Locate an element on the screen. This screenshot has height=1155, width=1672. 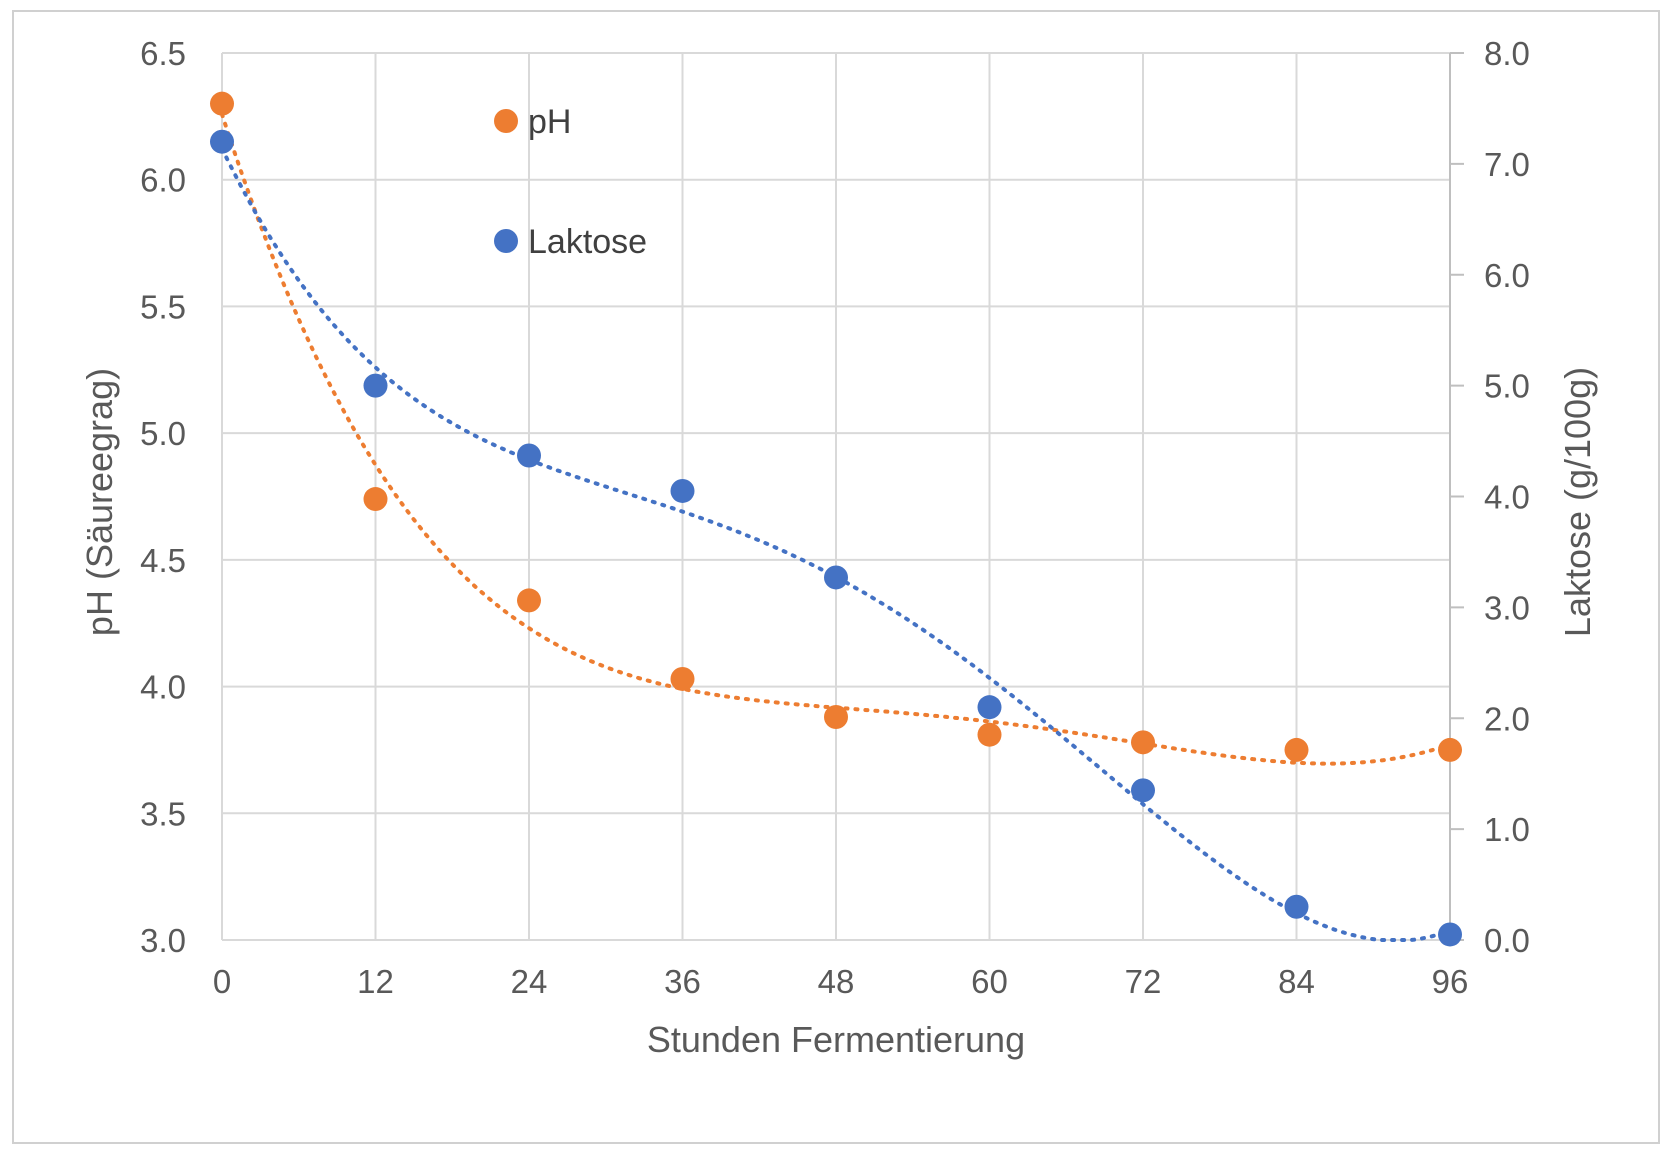
y2-tick-label: 5.0 is located at coordinates (1507, 386).